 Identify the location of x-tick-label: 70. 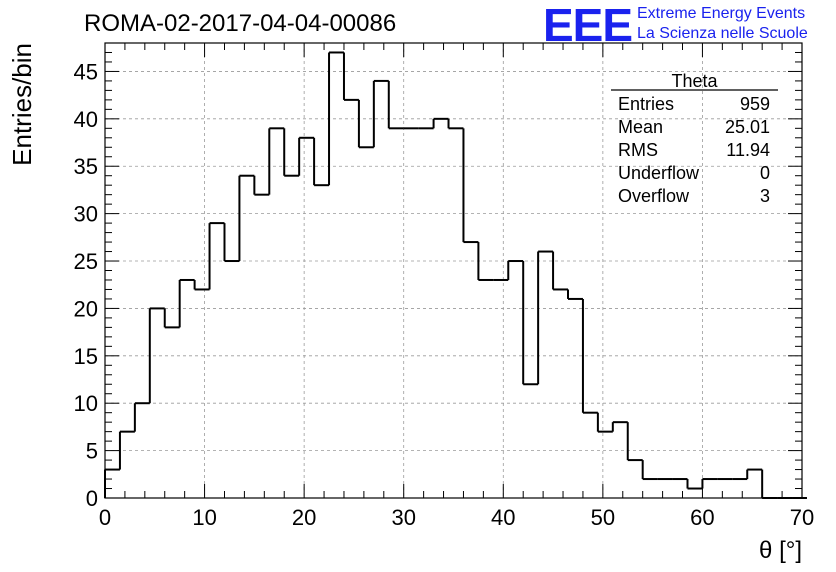
(802, 517).